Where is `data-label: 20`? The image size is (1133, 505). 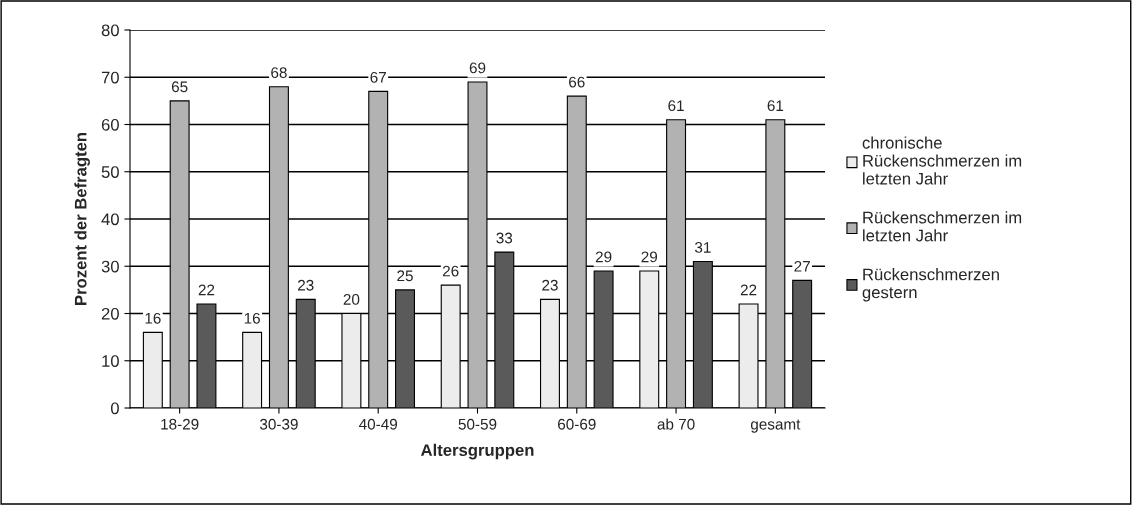 data-label: 20 is located at coordinates (351, 299).